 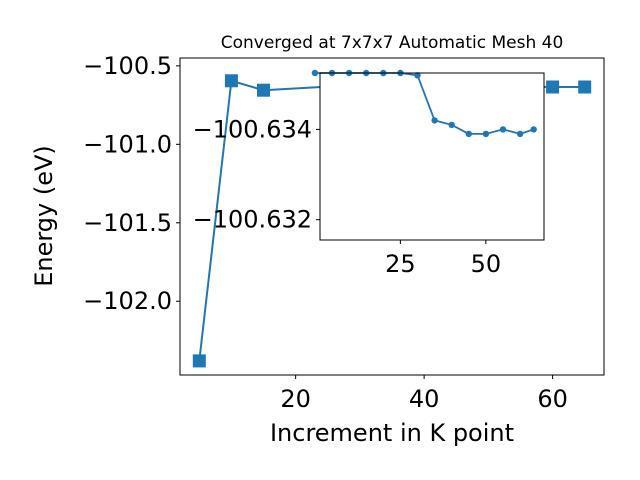 What do you see at coordinates (252, 220) in the screenshot?
I see `inset-y-tick-label: −100.632` at bounding box center [252, 220].